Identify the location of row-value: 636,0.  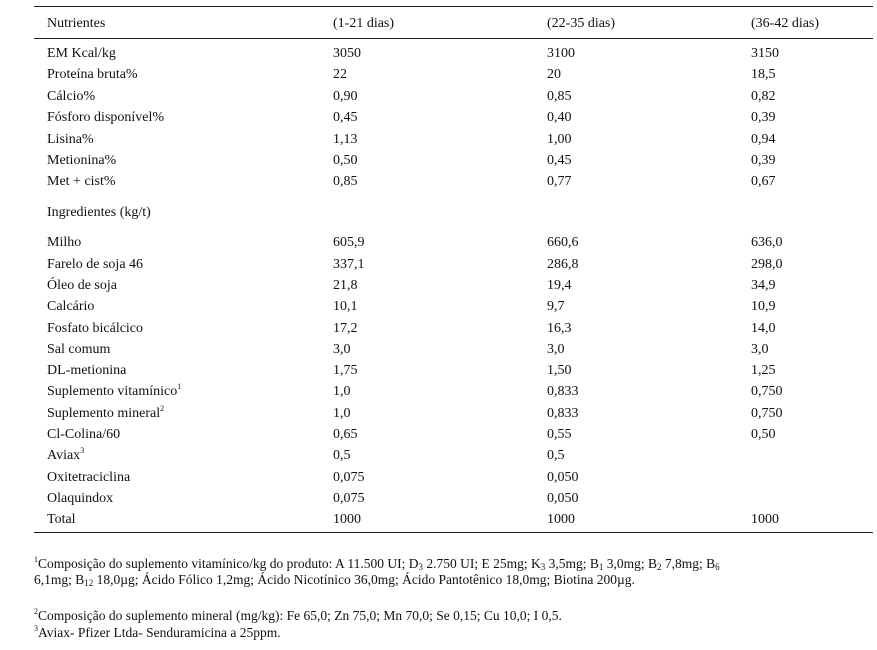
(767, 242).